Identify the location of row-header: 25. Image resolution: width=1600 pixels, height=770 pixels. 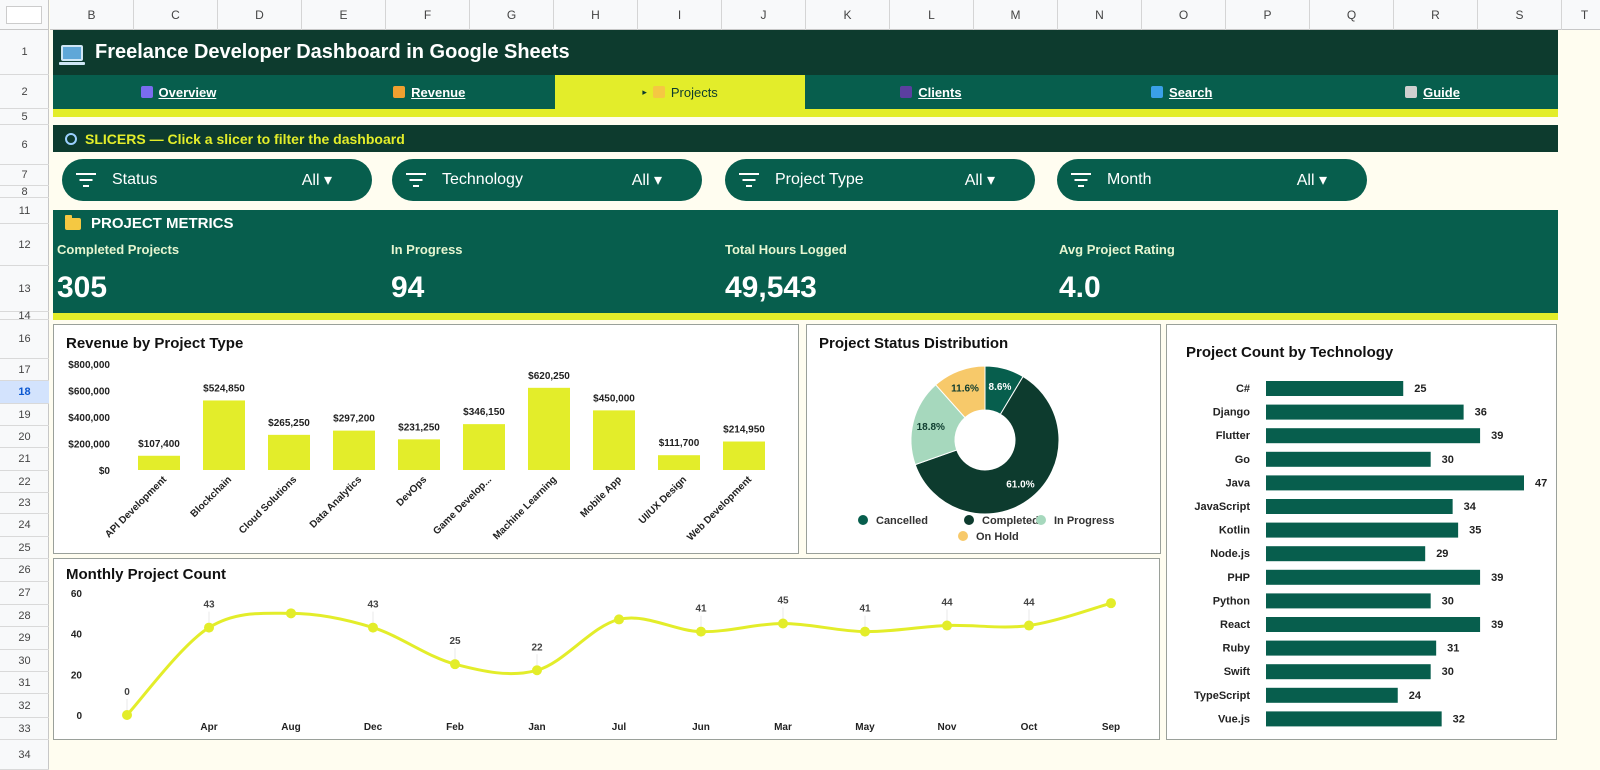
(24, 548).